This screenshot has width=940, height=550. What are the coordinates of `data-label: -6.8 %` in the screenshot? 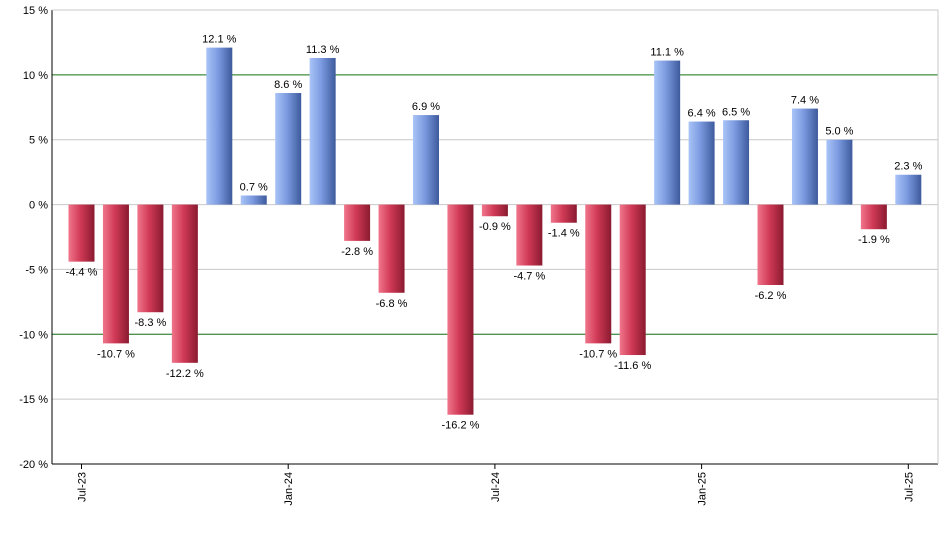 It's located at (392, 304).